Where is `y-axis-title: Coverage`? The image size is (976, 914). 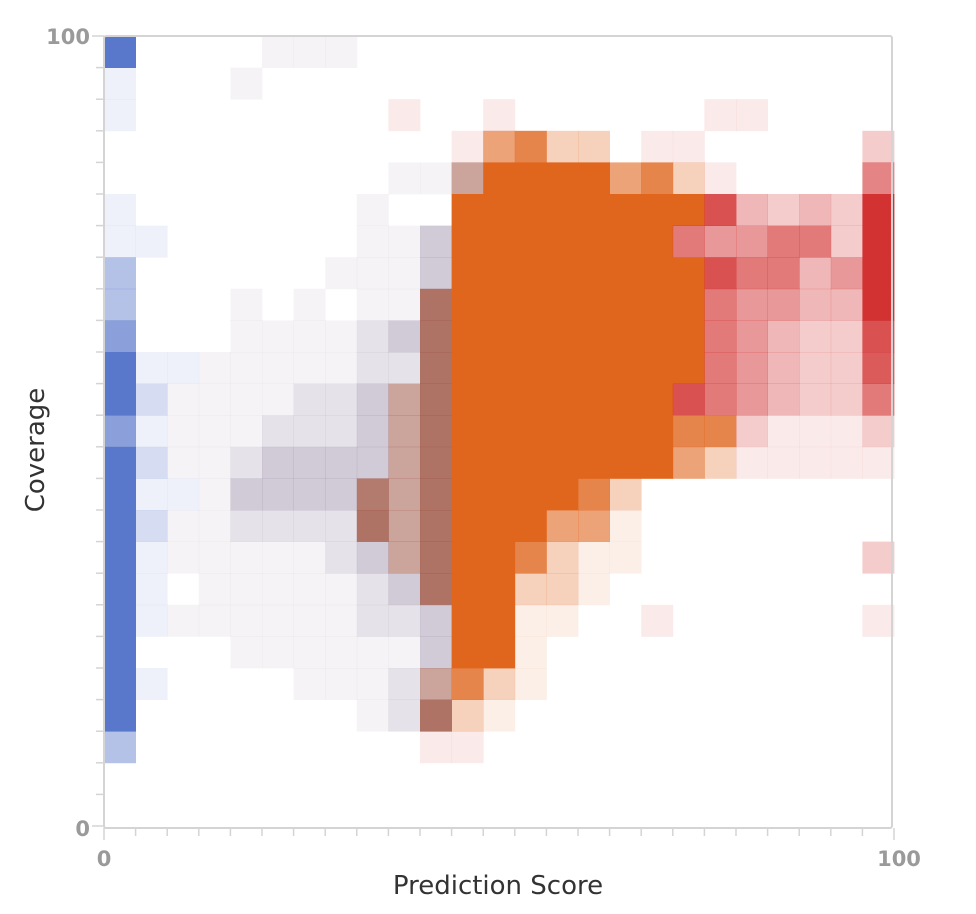
y-axis-title: Coverage is located at coordinates (36, 450).